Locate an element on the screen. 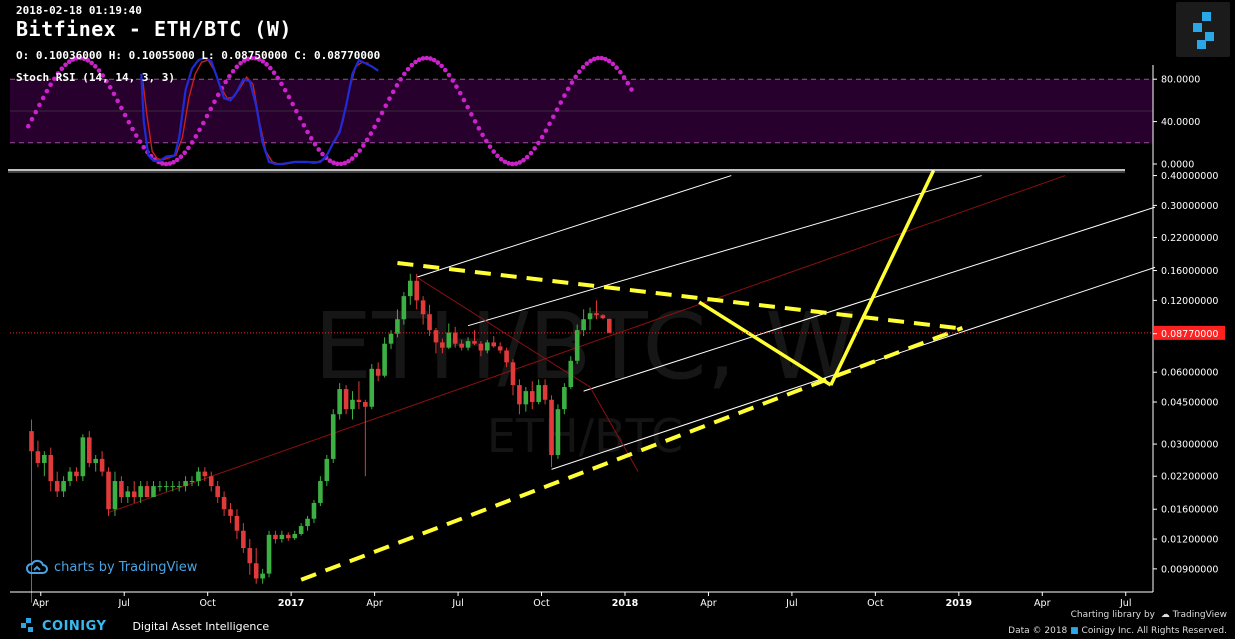 Image resolution: width=1235 pixels, height=639 pixels. timestamp: 2018-02-18 01:19:40 is located at coordinates (79, 10).